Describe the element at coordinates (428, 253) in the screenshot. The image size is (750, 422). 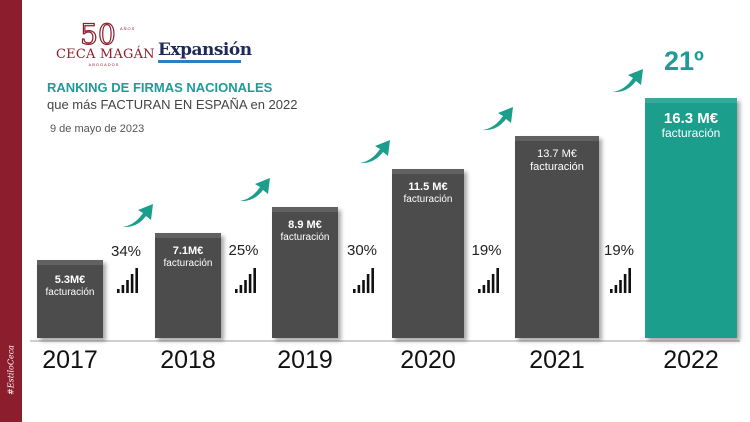
I see `bar-2020` at that location.